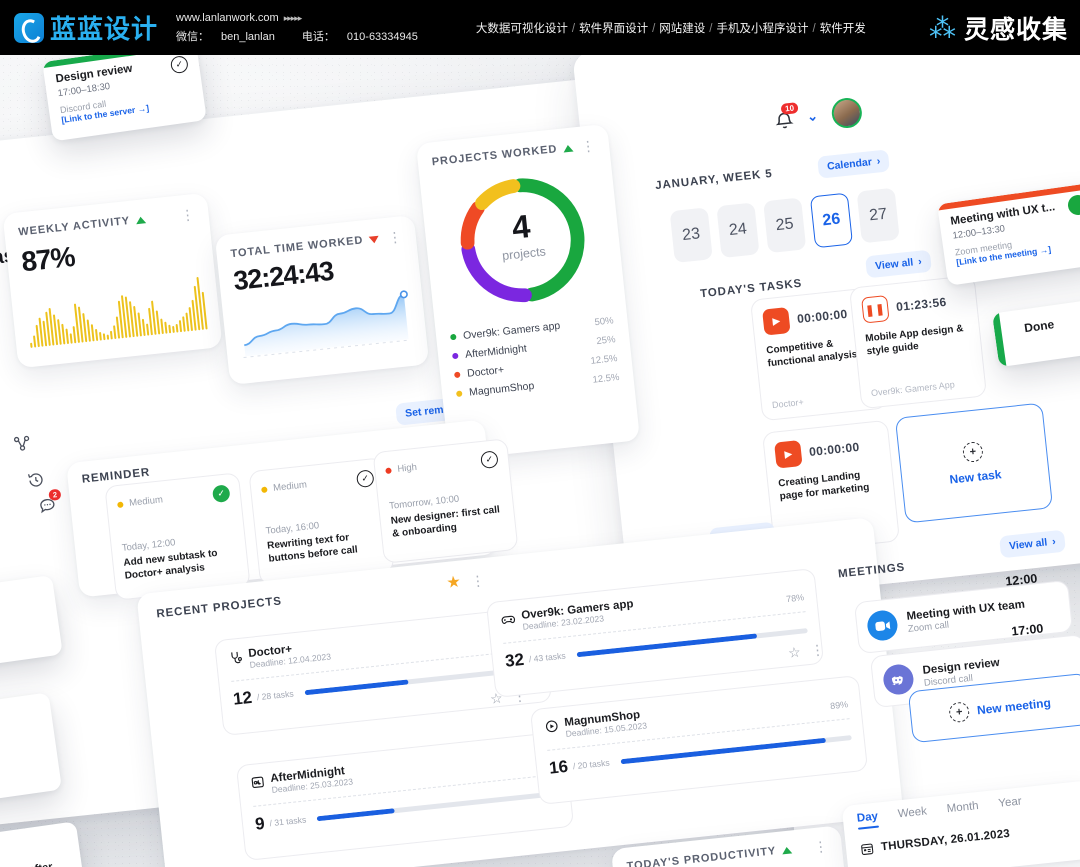 This screenshot has width=1080, height=867. I want to click on favorite-star-icon: ★, so click(453, 582).